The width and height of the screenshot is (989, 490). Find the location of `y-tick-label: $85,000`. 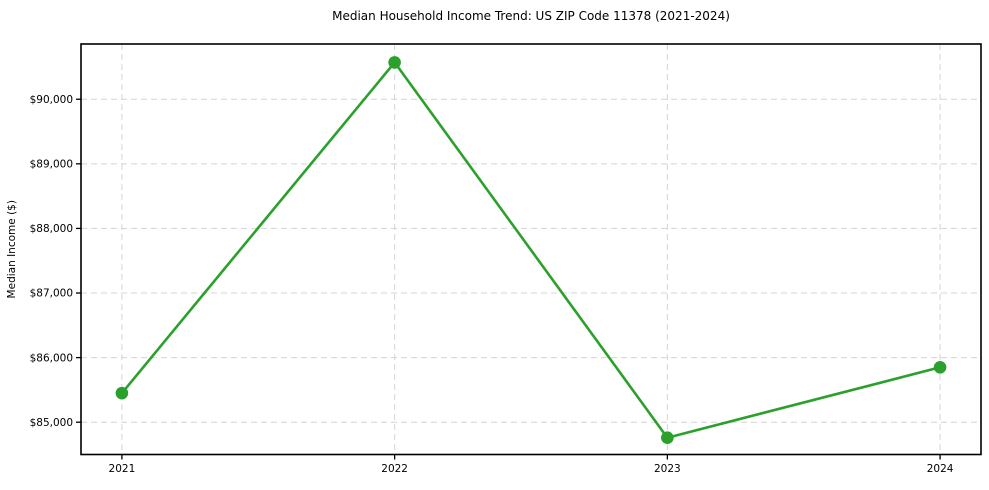

y-tick-label: $85,000 is located at coordinates (51, 423).